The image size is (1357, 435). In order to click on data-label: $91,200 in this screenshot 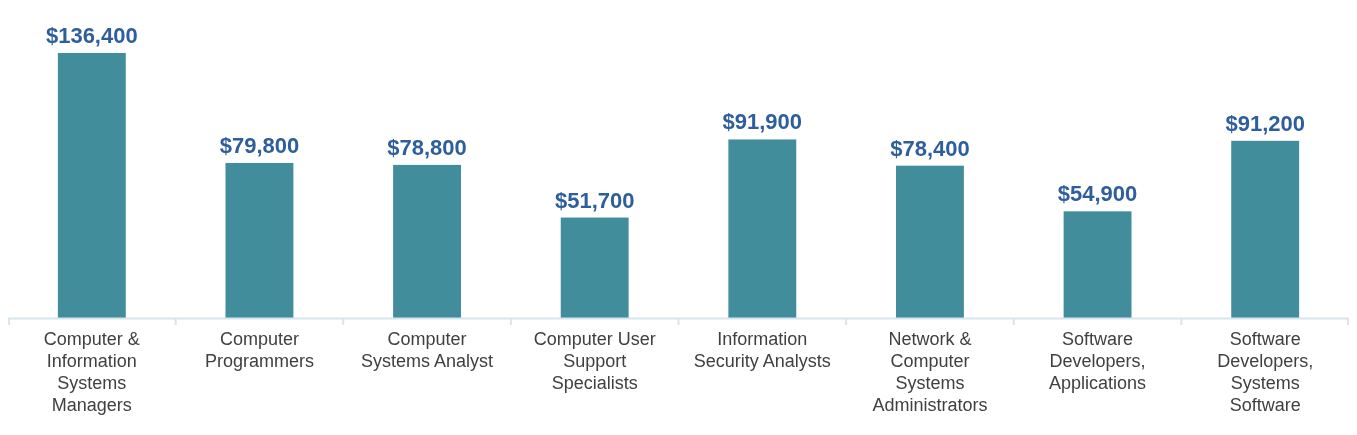, I will do `click(1265, 123)`.